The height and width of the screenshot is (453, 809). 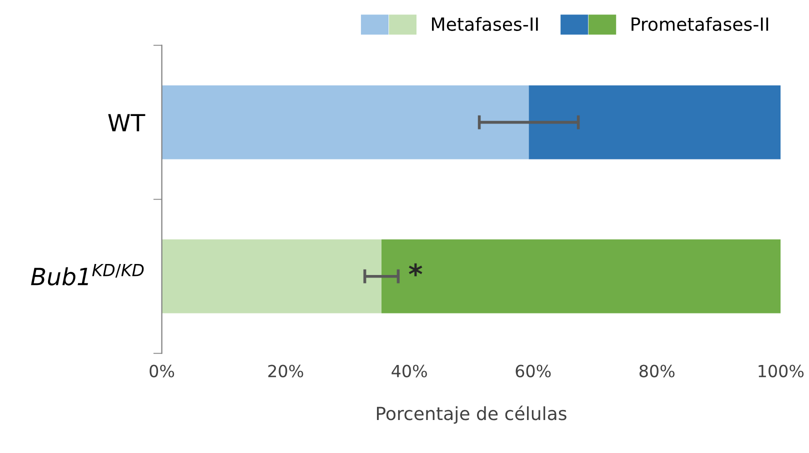 I want to click on x-tick-label: 20%, so click(x=286, y=371).